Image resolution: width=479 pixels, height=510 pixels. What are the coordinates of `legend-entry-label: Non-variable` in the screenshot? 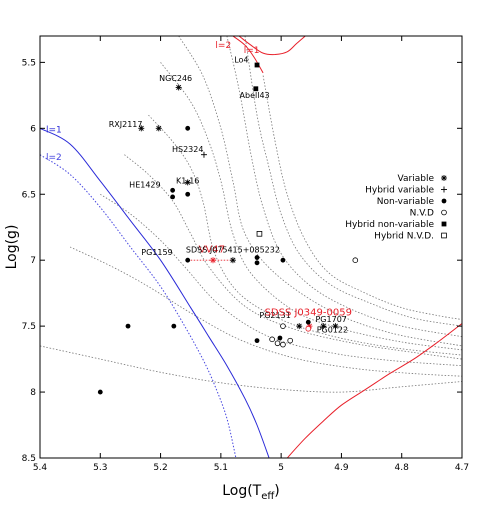 It's located at (406, 202).